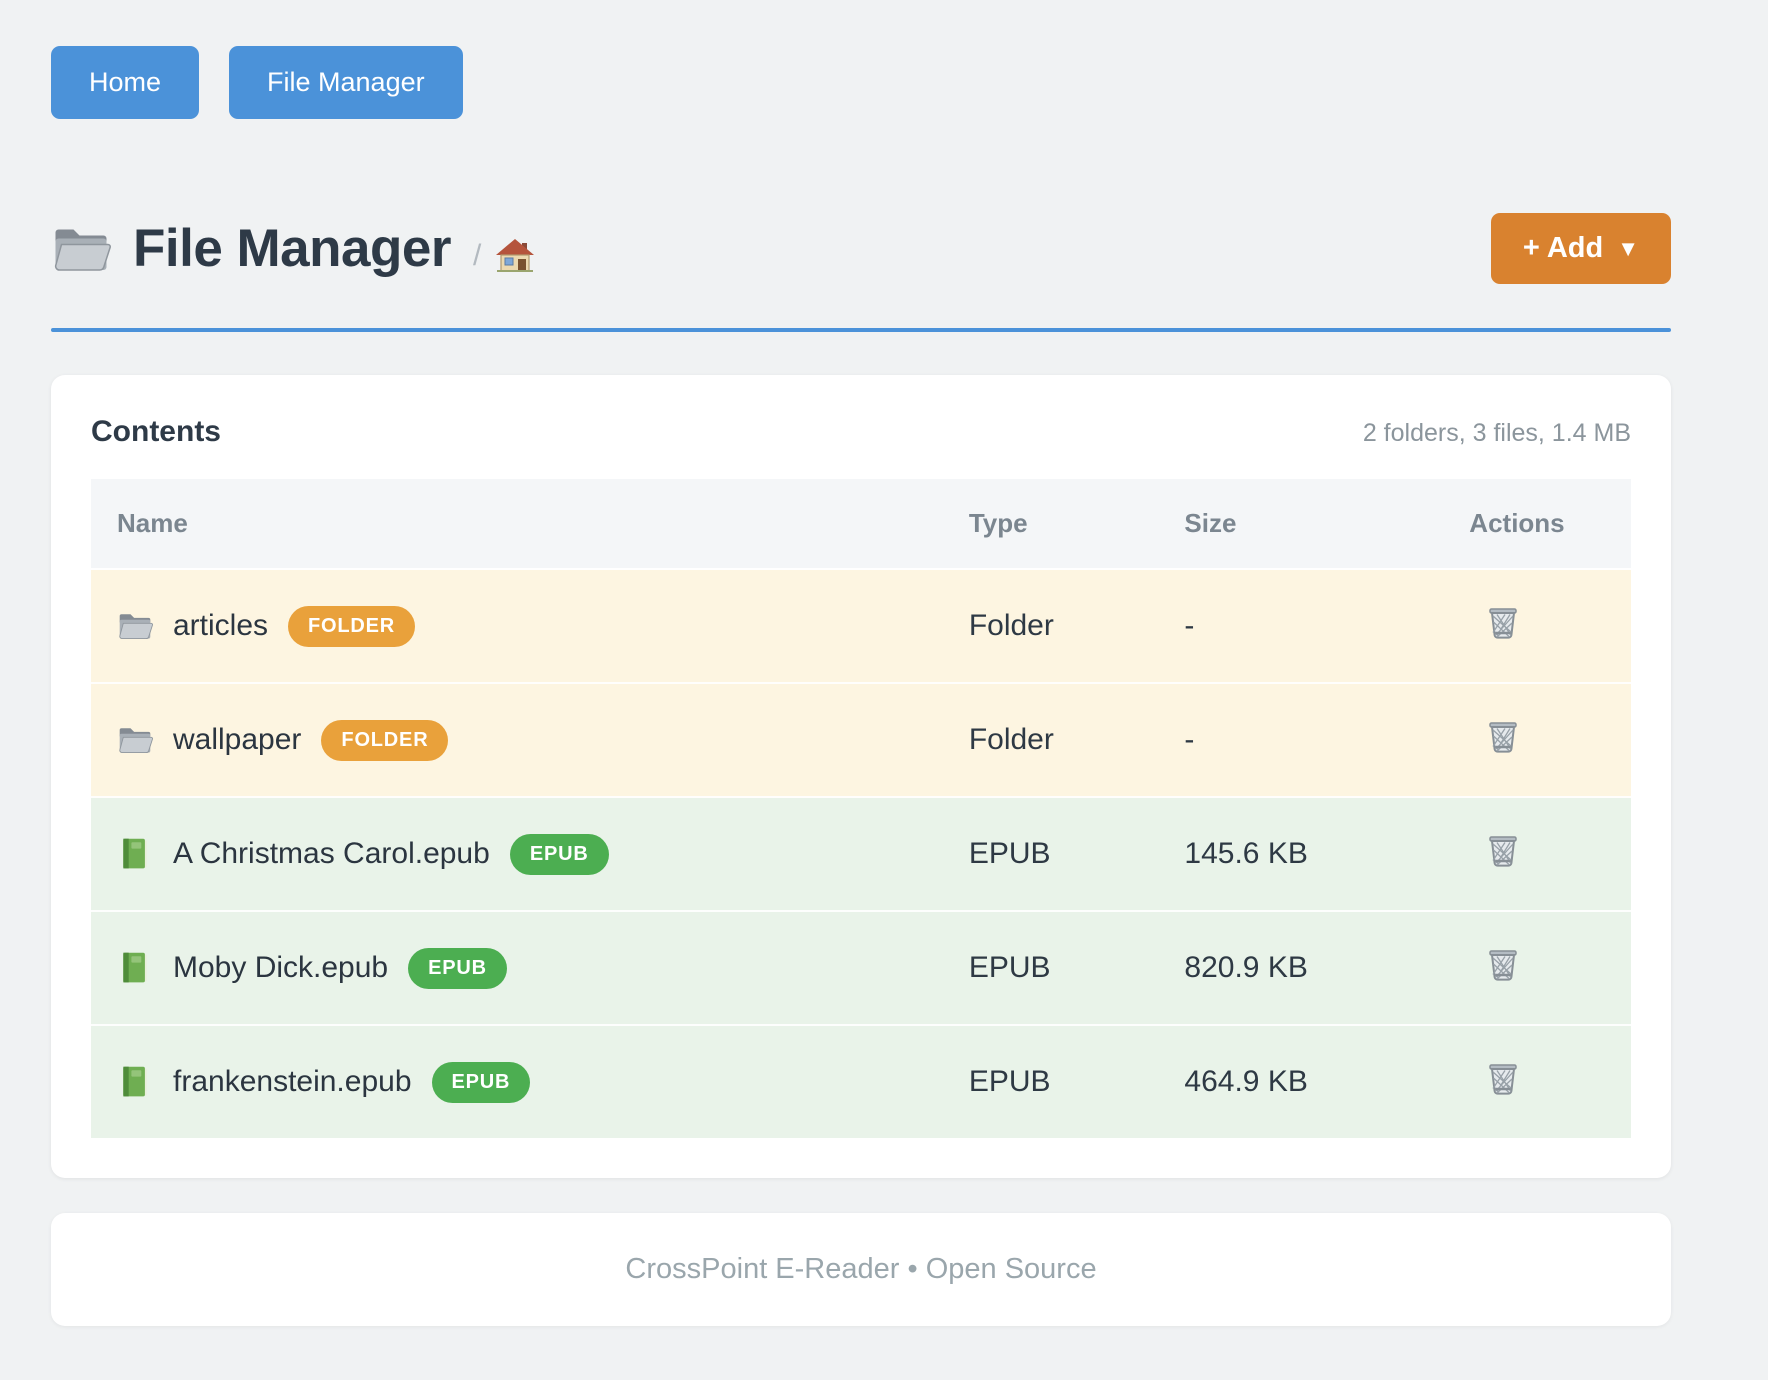  What do you see at coordinates (861, 432) in the screenshot?
I see `contents-card-header: Contents 2 folders, 3 files, 1.4 MB` at bounding box center [861, 432].